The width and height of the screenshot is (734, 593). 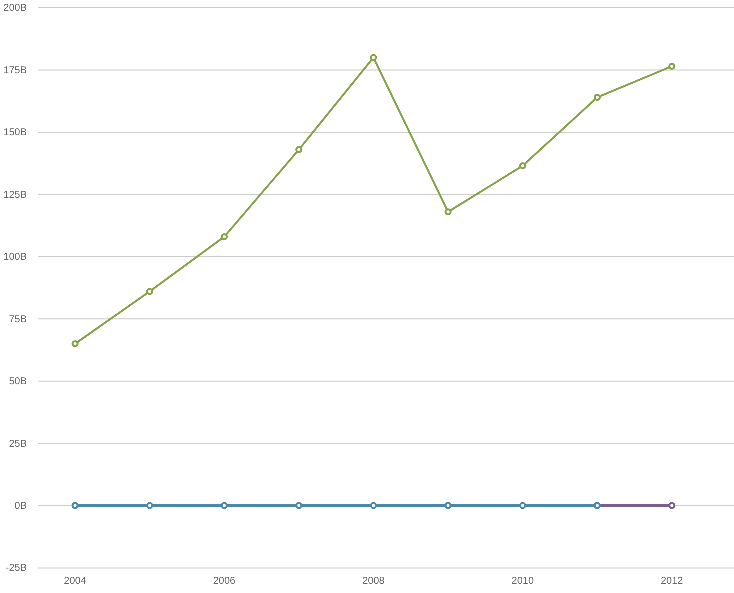 I want to click on y-tick-label: 125B, so click(x=16, y=195).